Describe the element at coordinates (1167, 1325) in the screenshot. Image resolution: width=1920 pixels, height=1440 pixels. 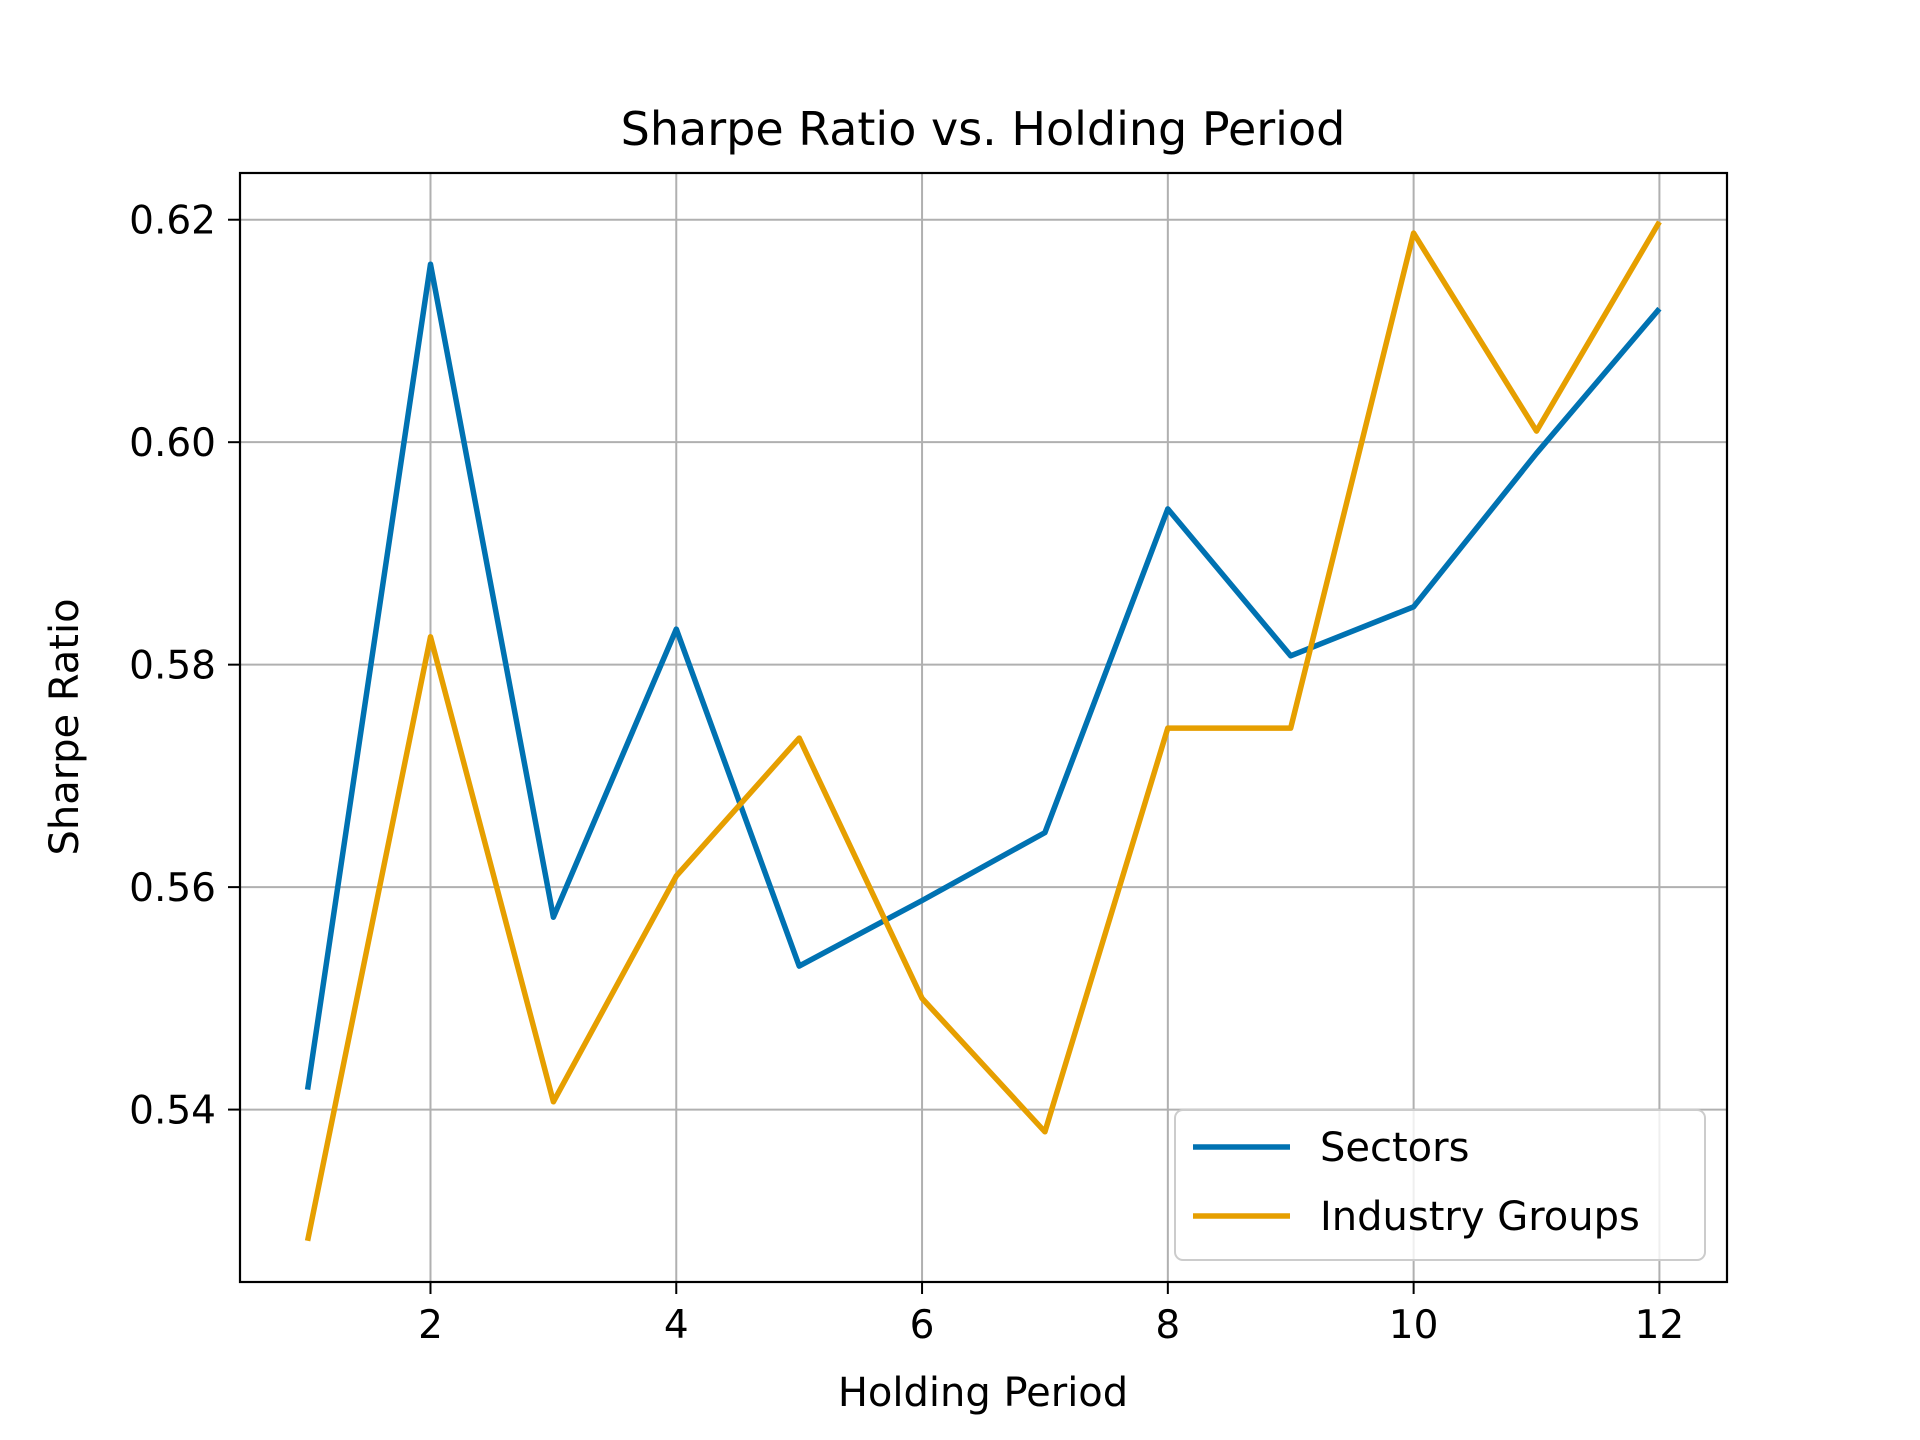
I see `x-tick-label: 8` at that location.